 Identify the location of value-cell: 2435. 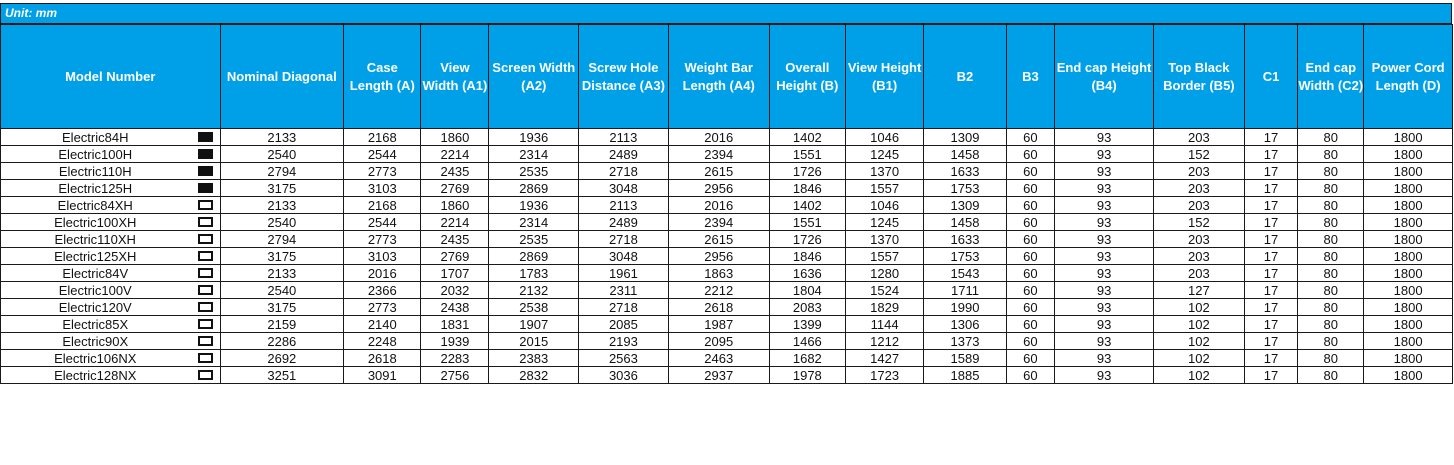
(455, 239).